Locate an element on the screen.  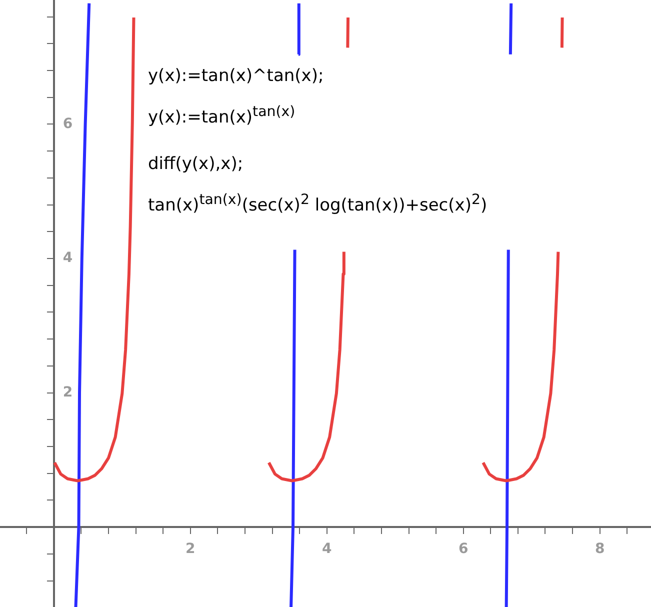
x-tick-label: 2 is located at coordinates (191, 549).